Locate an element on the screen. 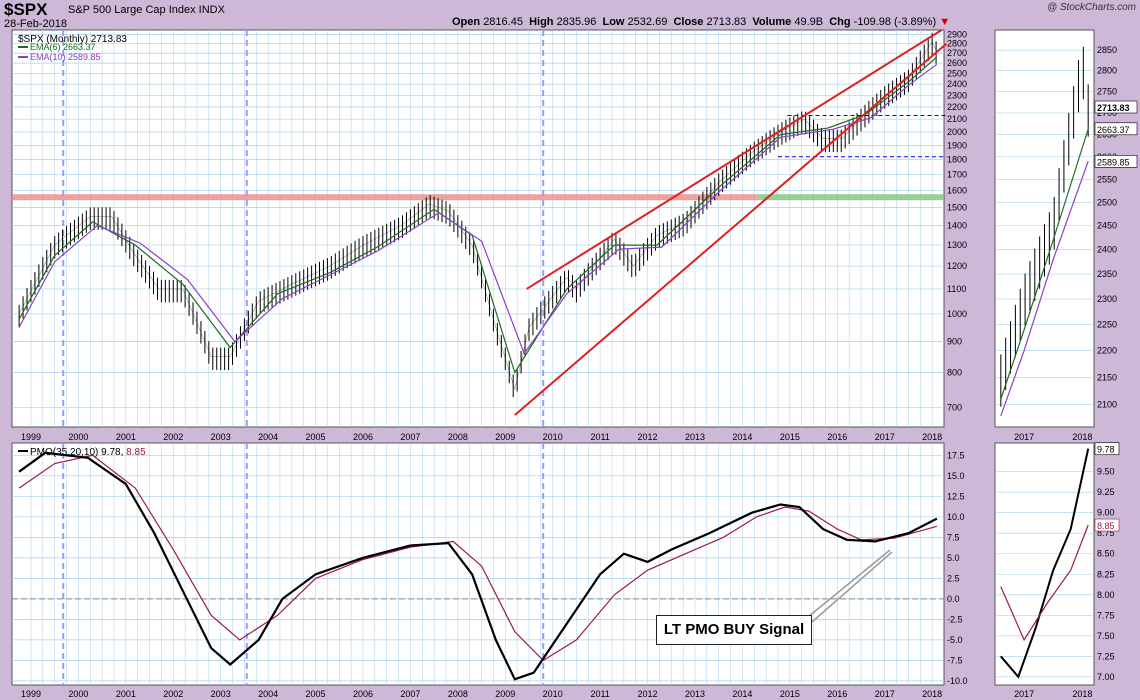  pmo-xtick-label: 2017 is located at coordinates (885, 694).